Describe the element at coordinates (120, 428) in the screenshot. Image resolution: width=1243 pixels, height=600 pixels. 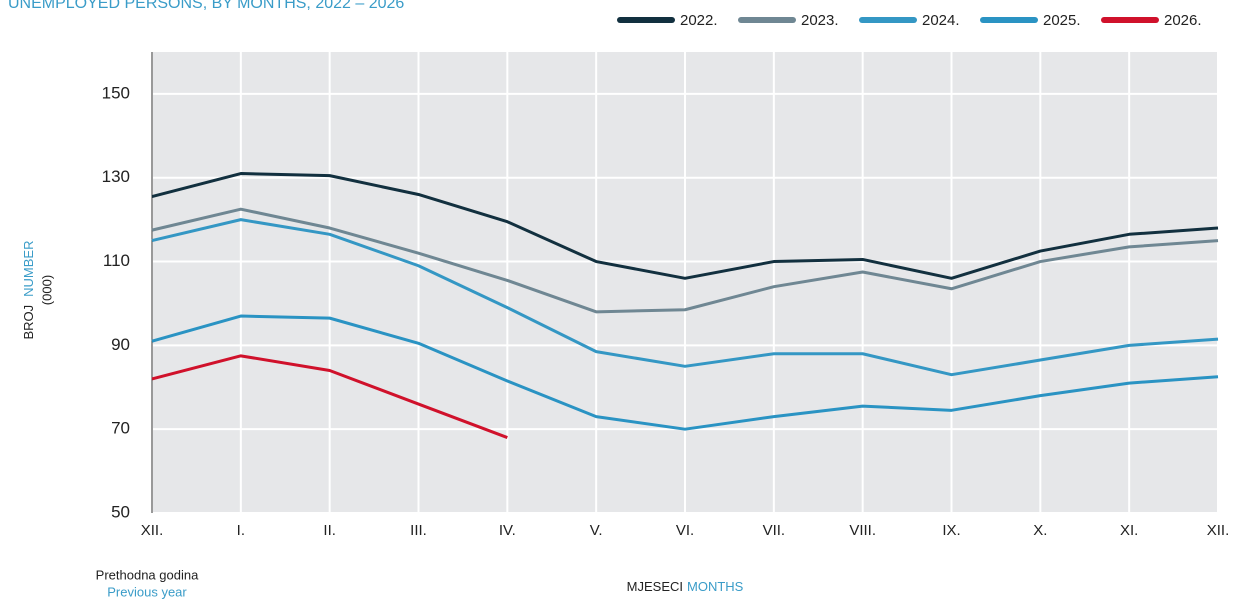
I see `y-tick-label: 70` at that location.